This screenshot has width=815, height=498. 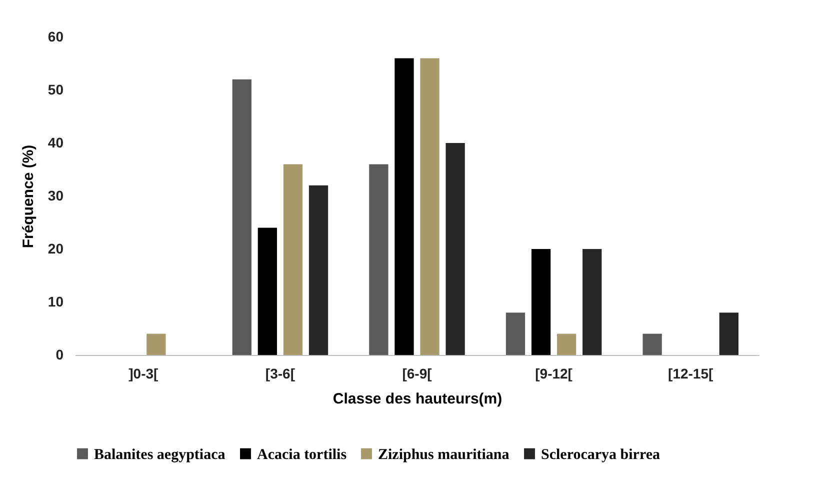 What do you see at coordinates (56, 302) in the screenshot?
I see `y-tick-label: 10` at bounding box center [56, 302].